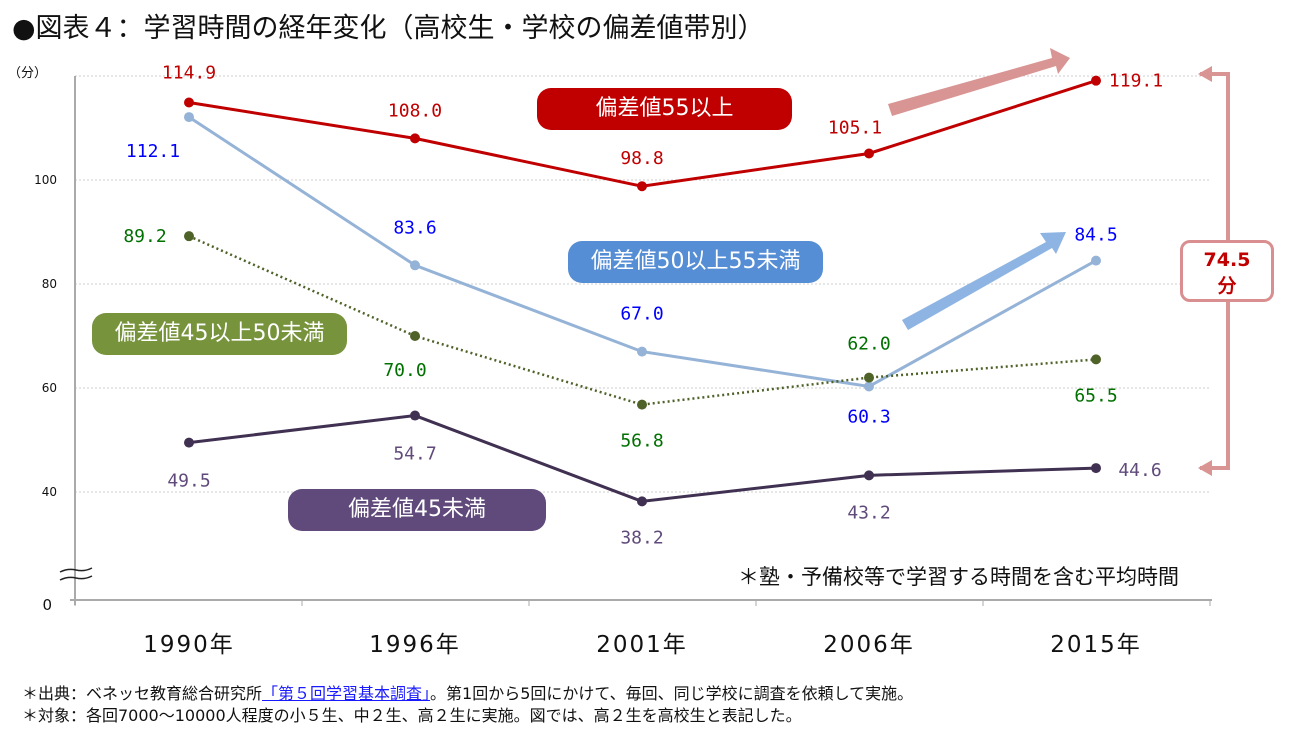 This screenshot has height=732, width=1294. I want to click on source-prefix: ＊出典：ベネッセ教育総合研究所, so click(142, 693).